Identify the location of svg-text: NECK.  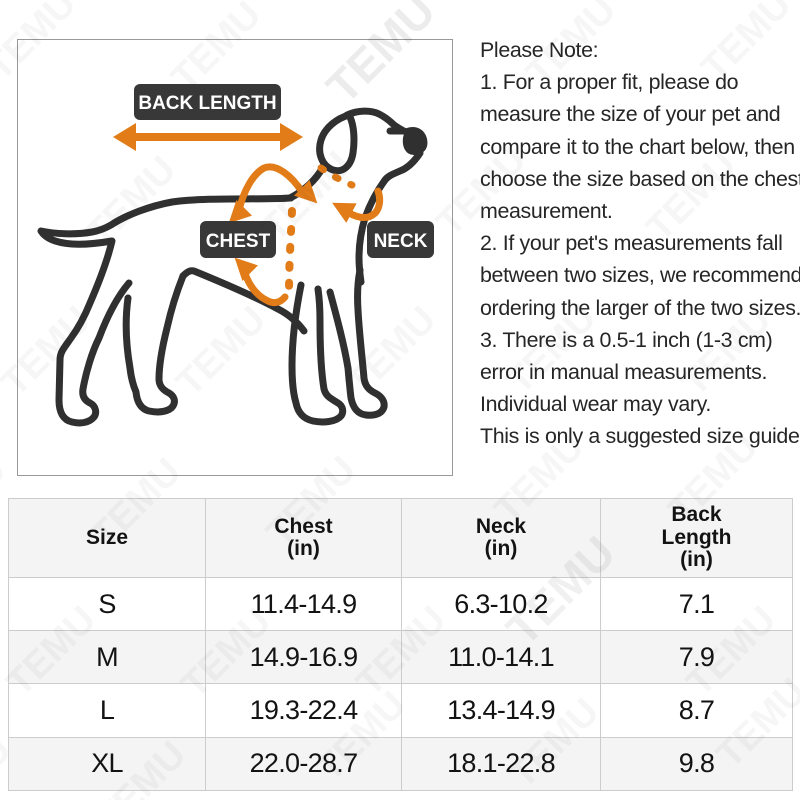
(401, 241).